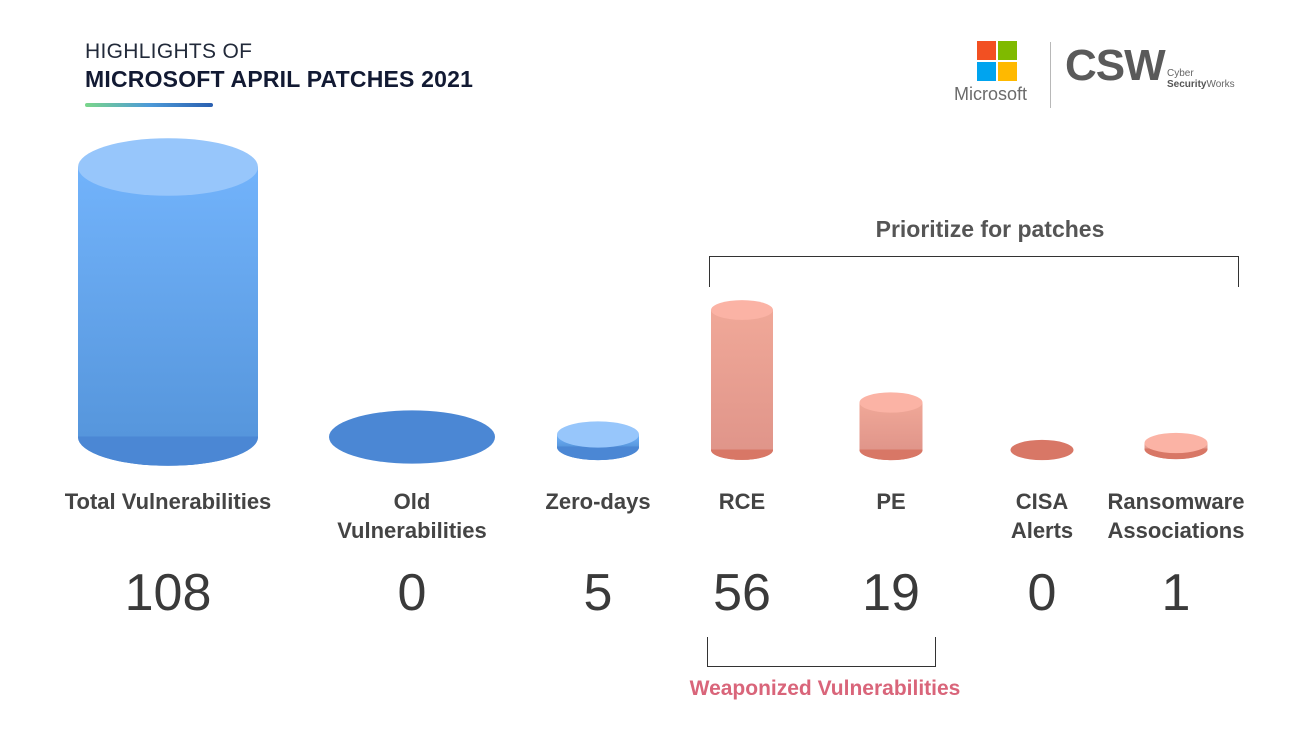 The height and width of the screenshot is (738, 1289). Describe the element at coordinates (1180, 73) in the screenshot. I see `csw-sub-line1: Cyber` at that location.